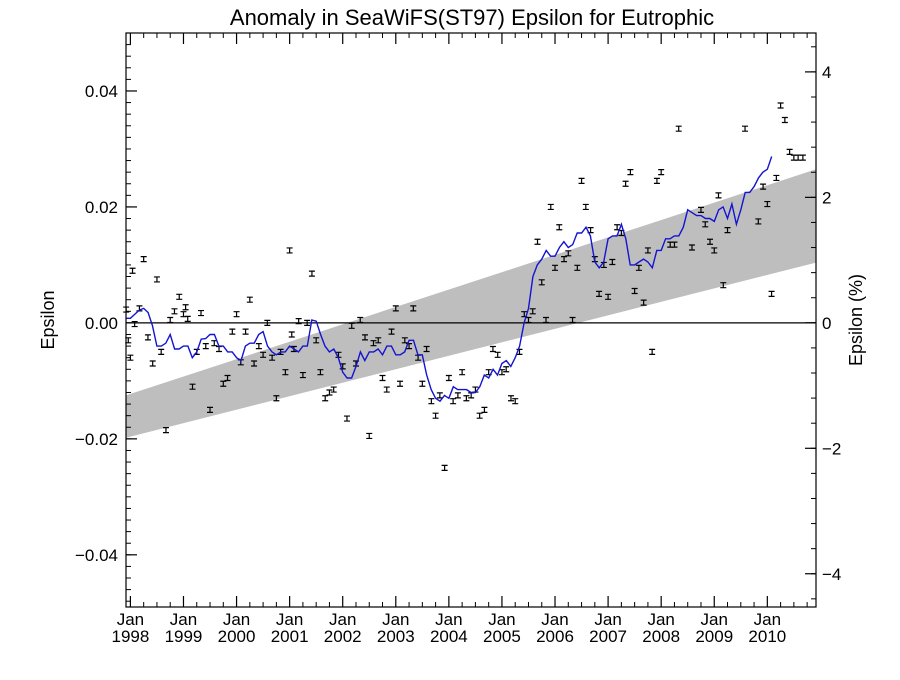 Image resolution: width=900 pixels, height=680 pixels. I want to click on x-tick-year-label: 2007, so click(608, 636).